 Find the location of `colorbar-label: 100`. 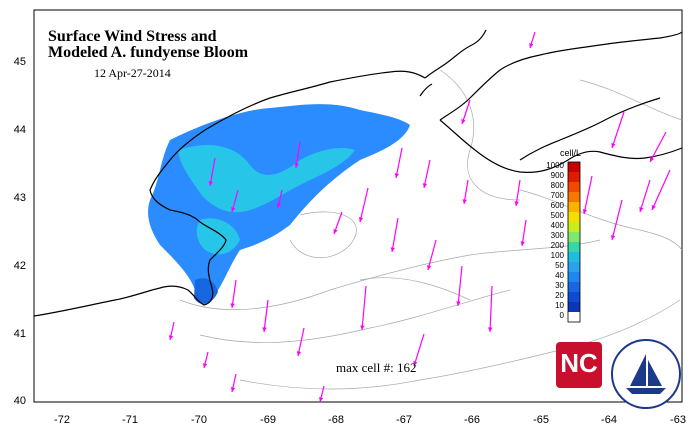

colorbar-label: 100 is located at coordinates (557, 255).